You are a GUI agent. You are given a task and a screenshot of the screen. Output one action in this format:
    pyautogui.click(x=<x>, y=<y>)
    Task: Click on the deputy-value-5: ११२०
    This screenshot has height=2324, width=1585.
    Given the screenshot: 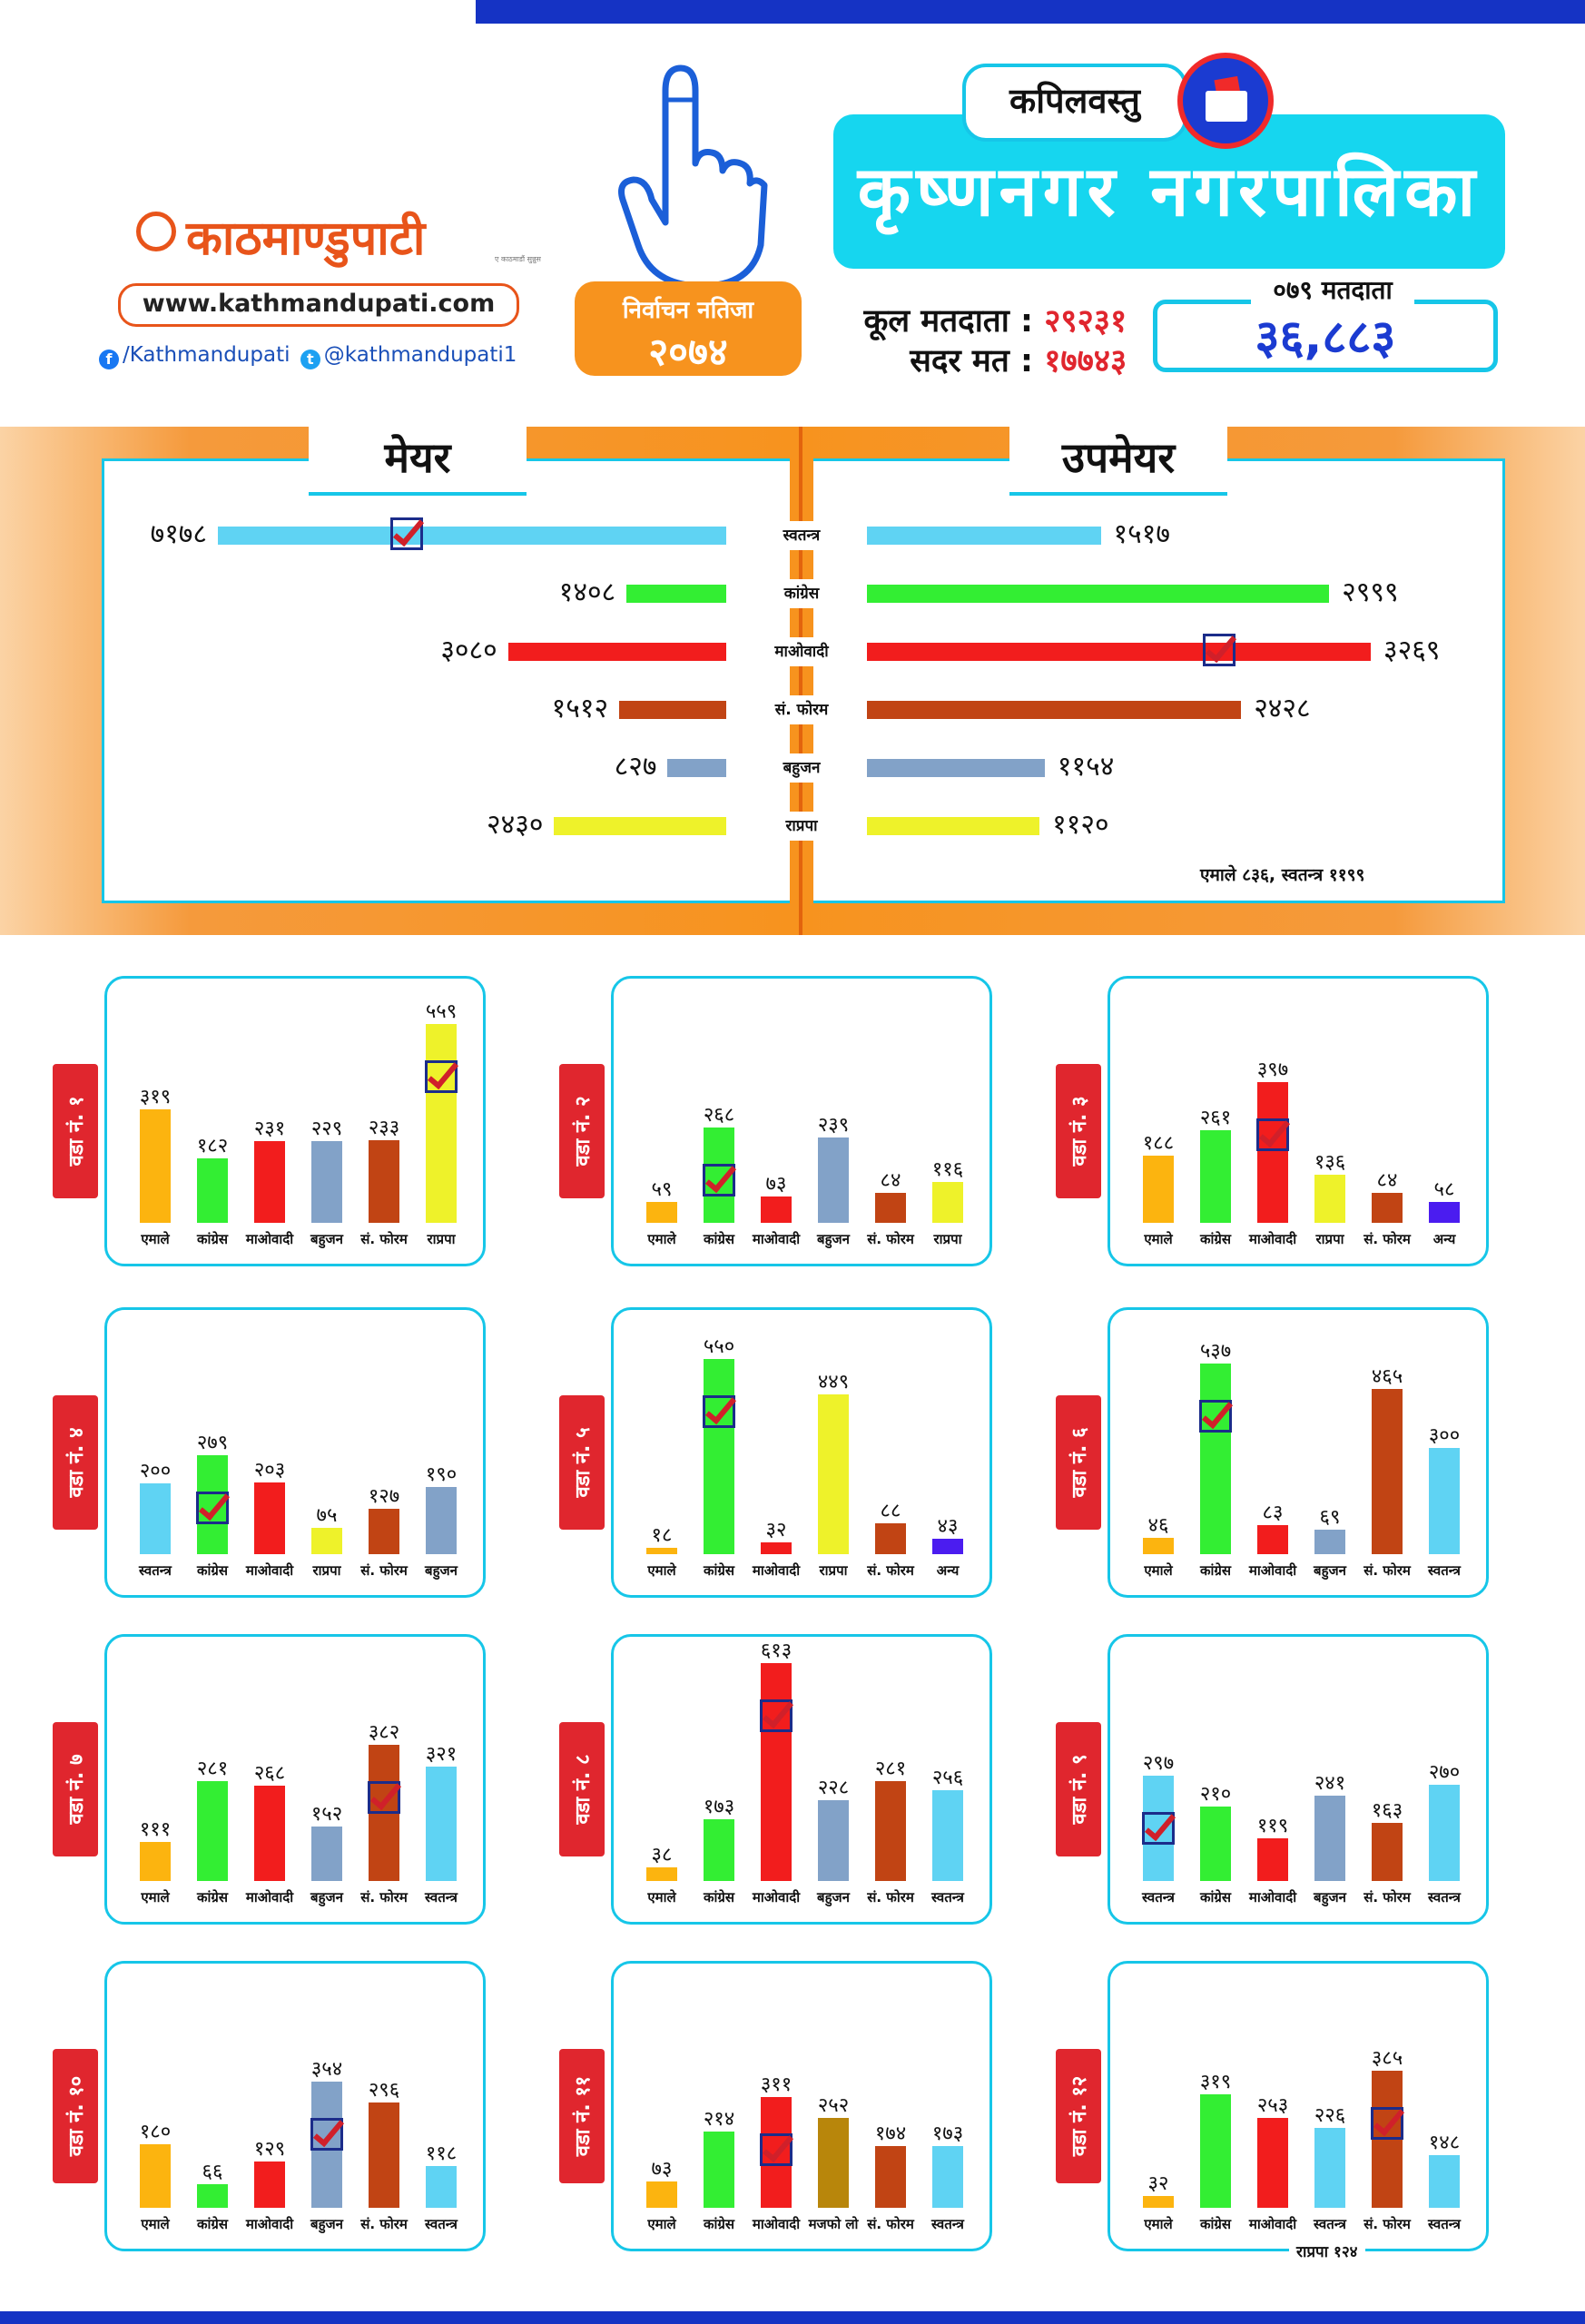 What is the action you would take?
    pyautogui.click(x=1080, y=825)
    